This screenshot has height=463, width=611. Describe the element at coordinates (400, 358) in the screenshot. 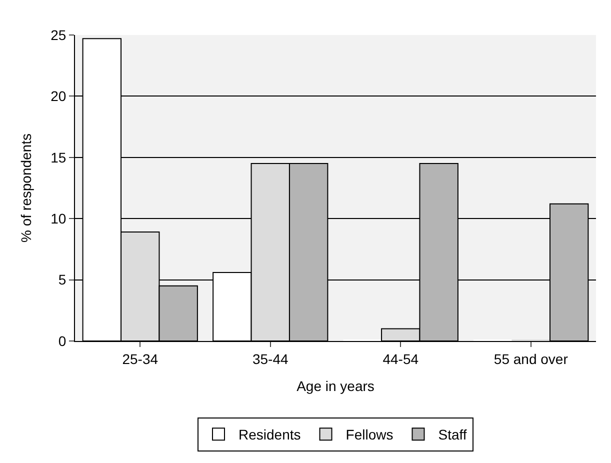

I see `x-tick-label: 44-54` at that location.